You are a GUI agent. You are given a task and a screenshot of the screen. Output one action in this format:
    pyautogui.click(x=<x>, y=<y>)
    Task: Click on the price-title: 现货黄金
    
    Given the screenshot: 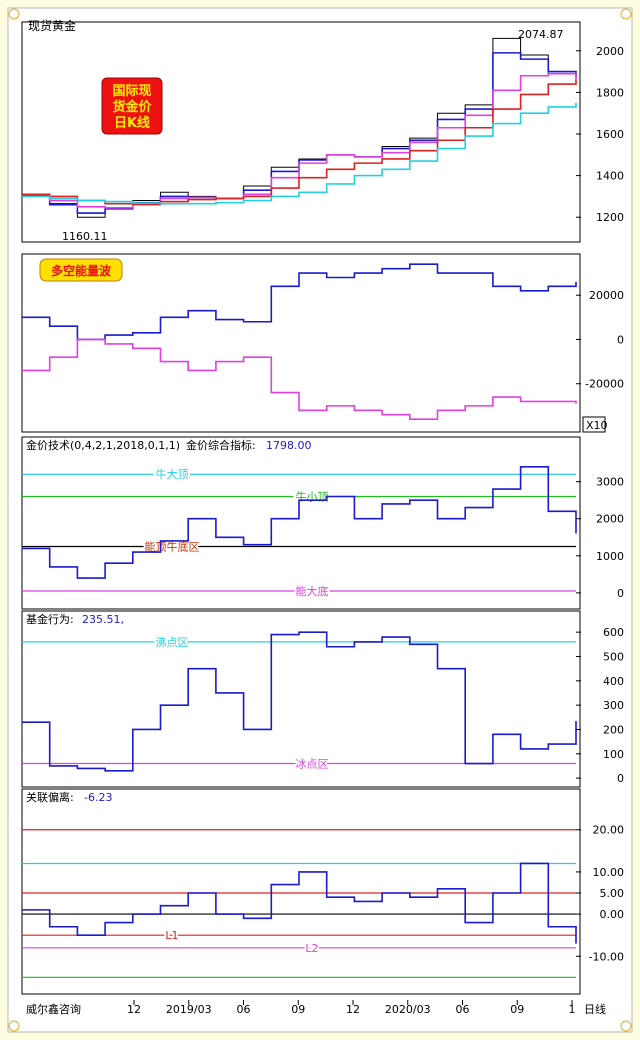 What is the action you would take?
    pyautogui.click(x=52, y=25)
    